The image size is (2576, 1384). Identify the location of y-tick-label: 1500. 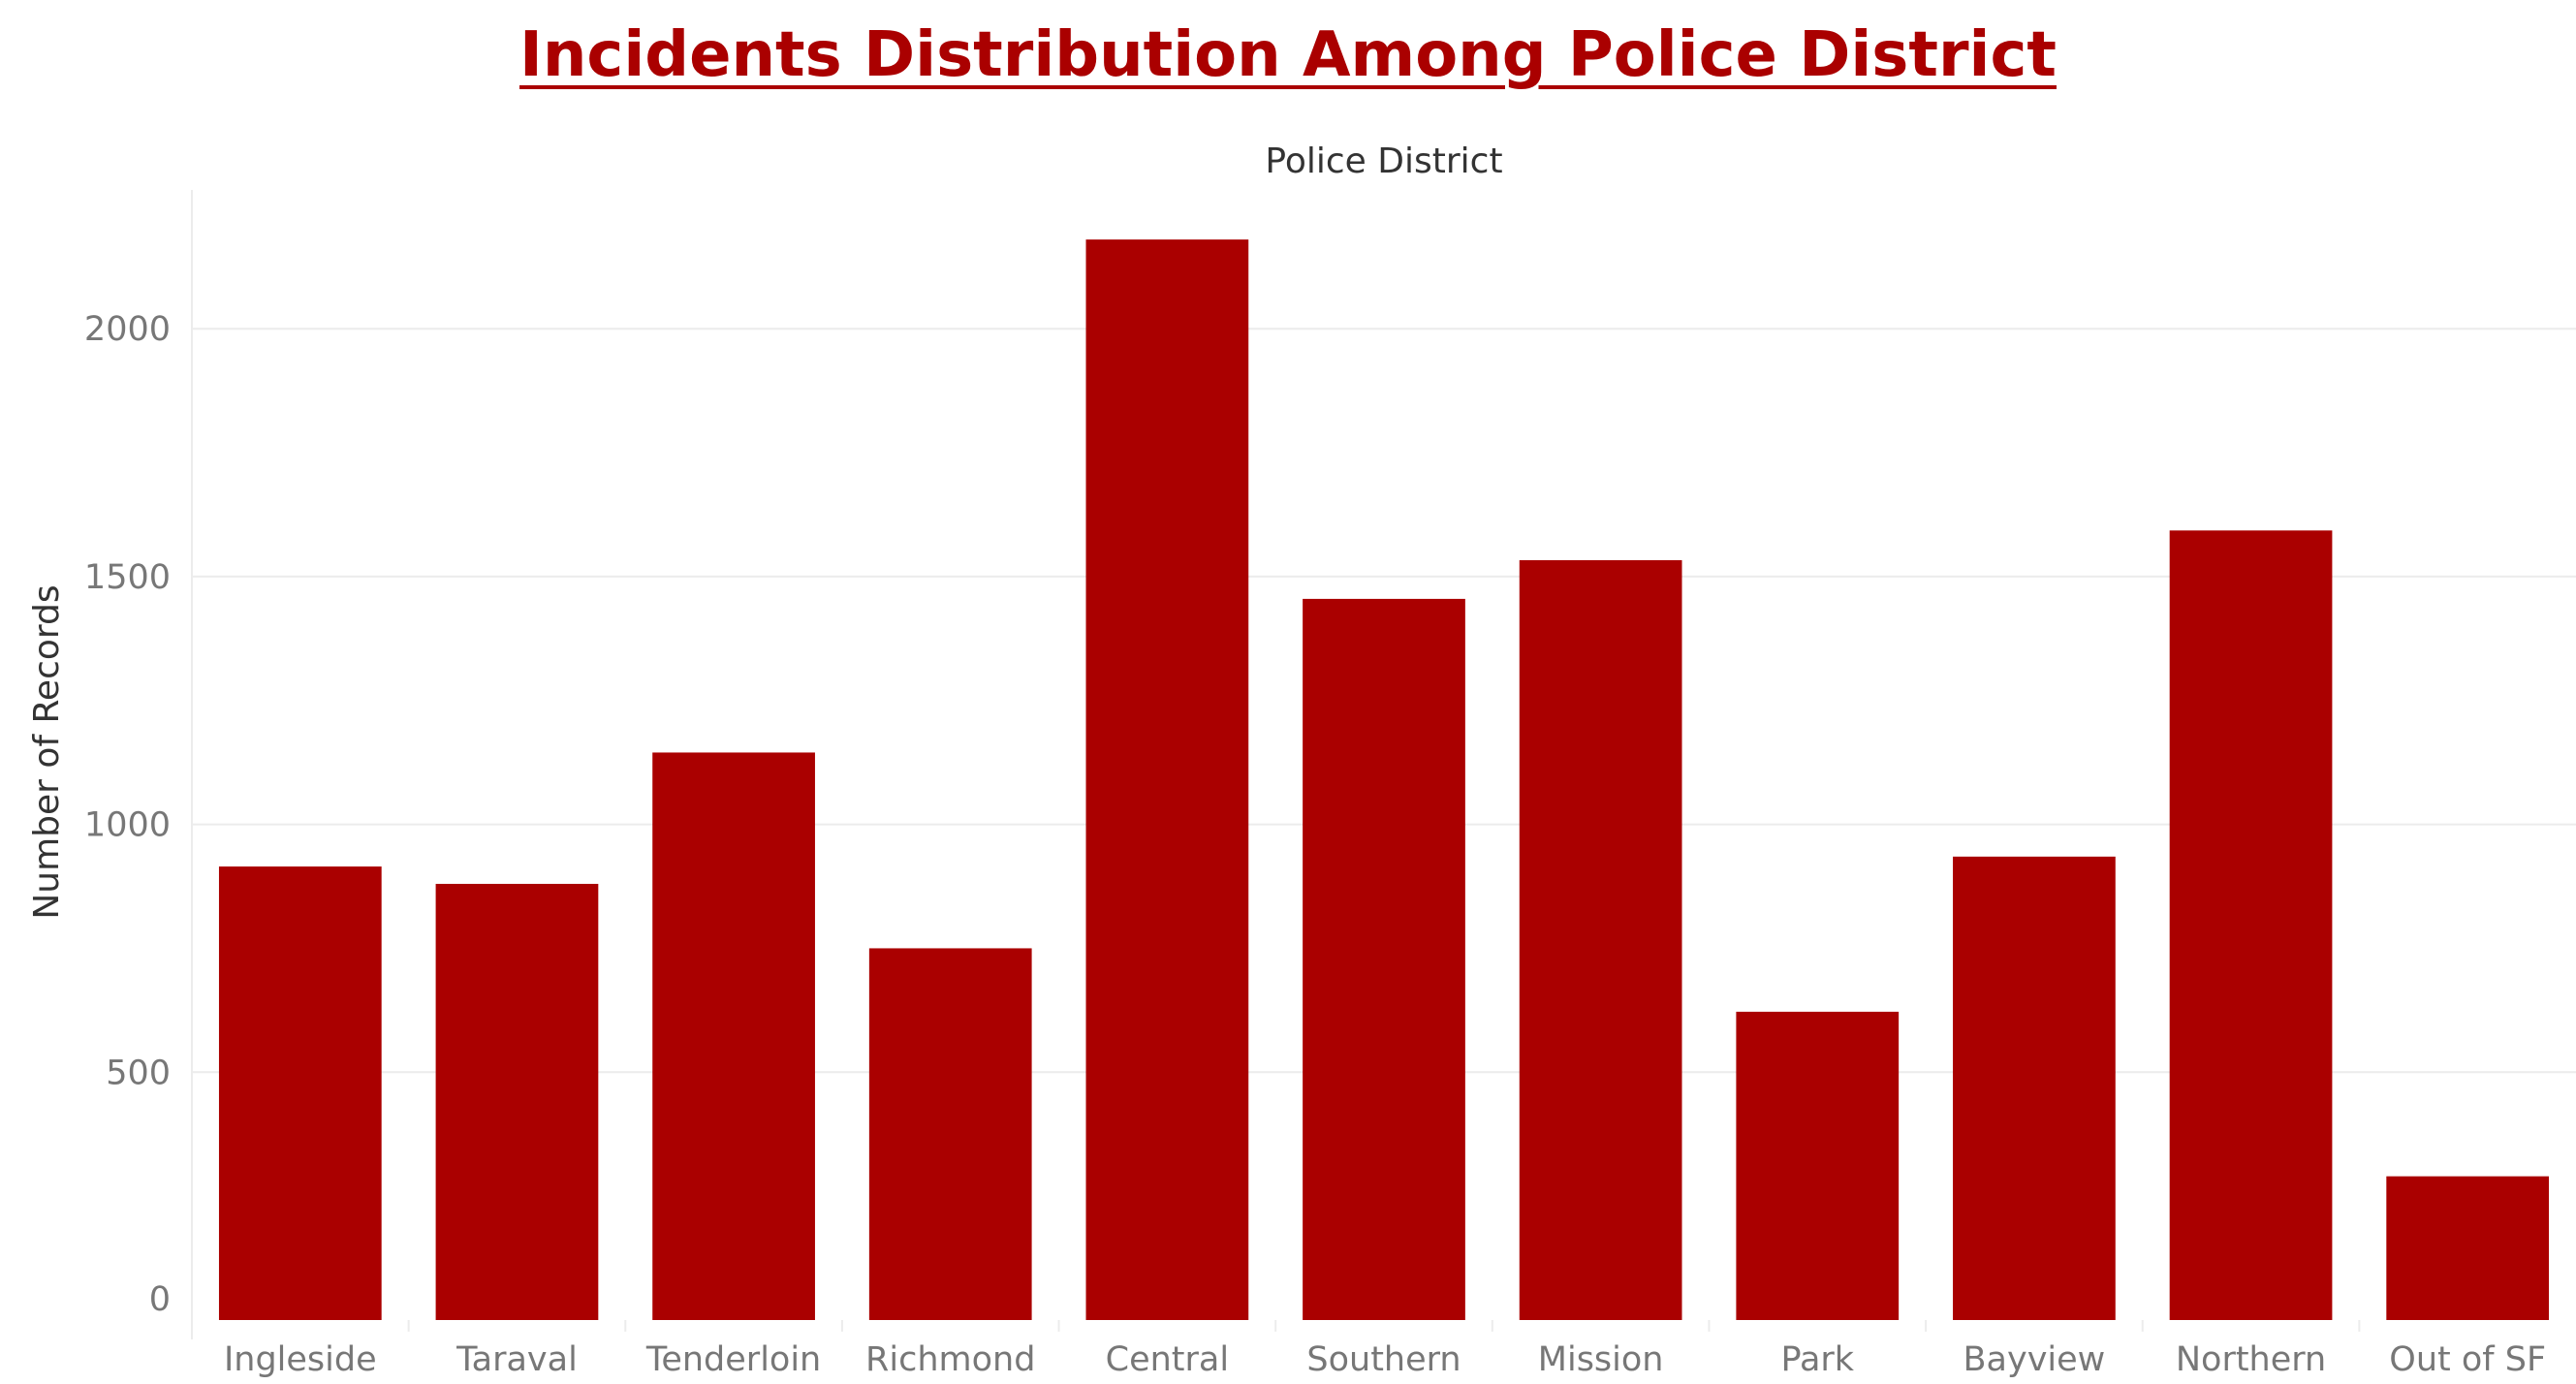
(127, 577).